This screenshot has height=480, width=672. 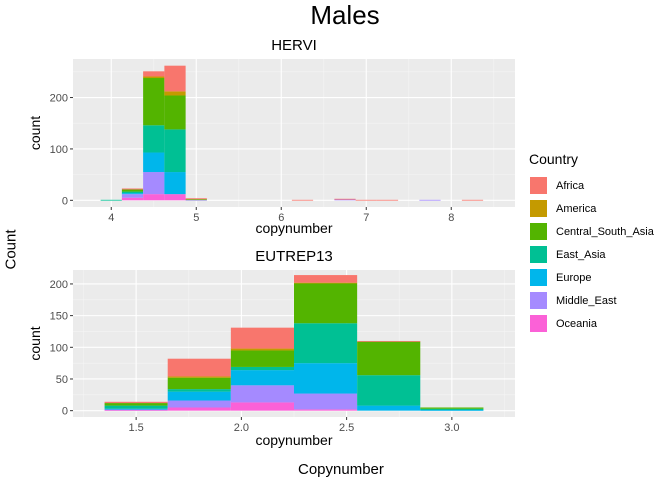 I want to click on legend-item-east-asia: East_Asia, so click(x=591, y=254).